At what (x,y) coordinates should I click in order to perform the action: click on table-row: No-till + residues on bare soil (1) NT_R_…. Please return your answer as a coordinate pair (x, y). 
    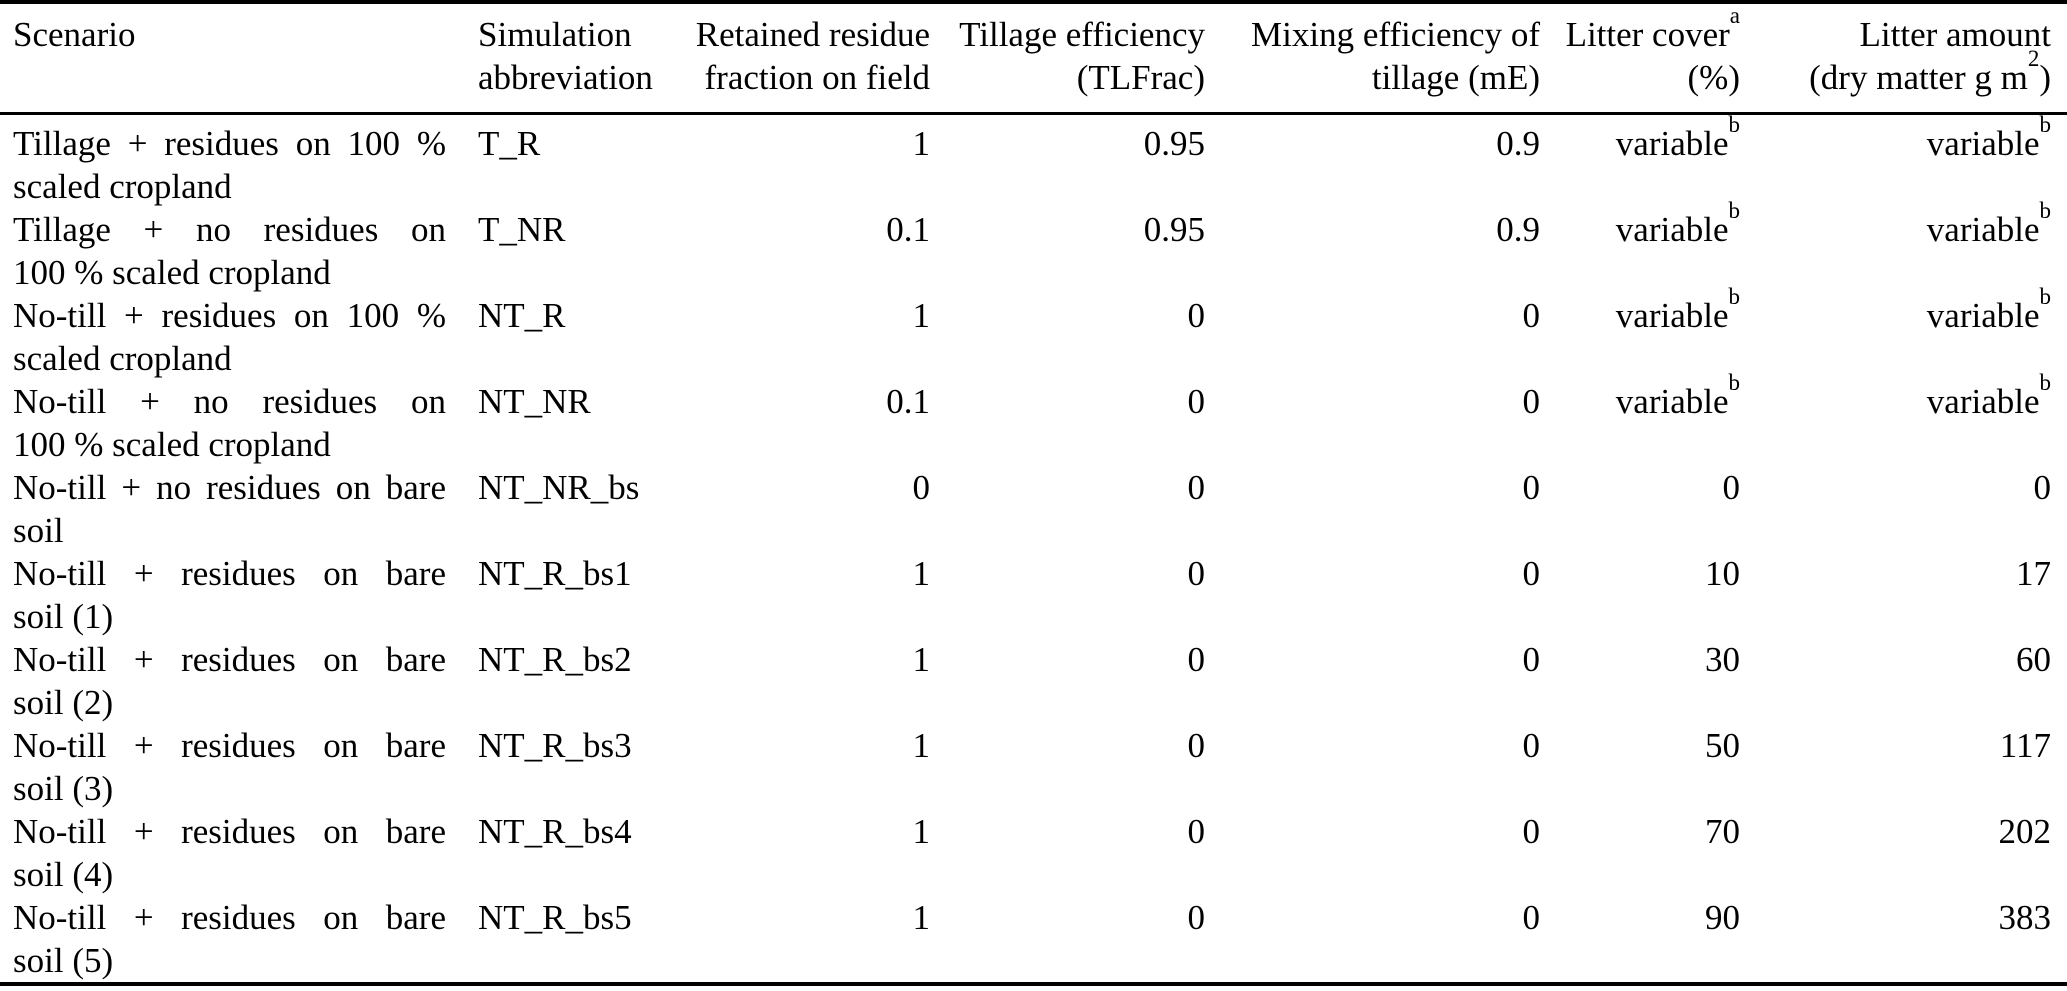
    Looking at the image, I should click on (1033, 595).